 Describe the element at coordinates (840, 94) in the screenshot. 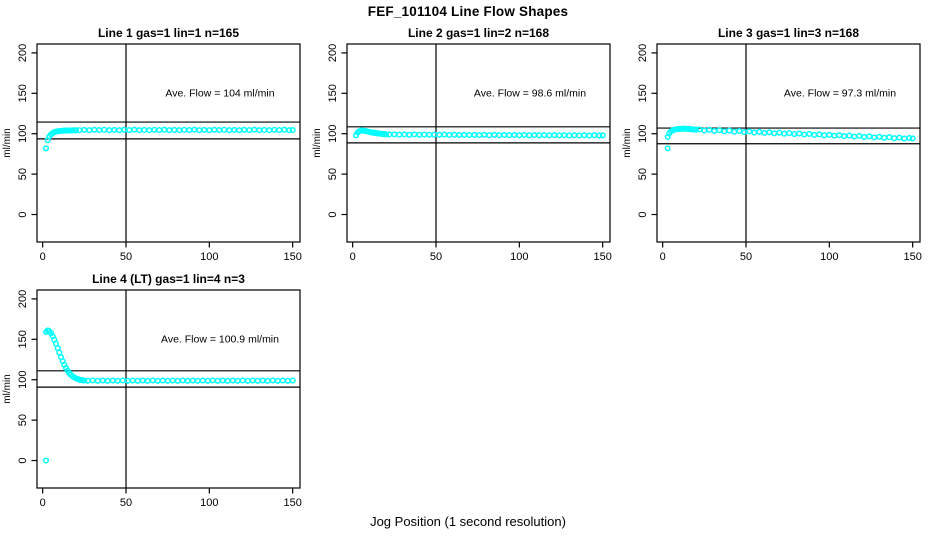

I see `ave-flow-annotation: Ave. Flow = 97.3 ml/min` at that location.